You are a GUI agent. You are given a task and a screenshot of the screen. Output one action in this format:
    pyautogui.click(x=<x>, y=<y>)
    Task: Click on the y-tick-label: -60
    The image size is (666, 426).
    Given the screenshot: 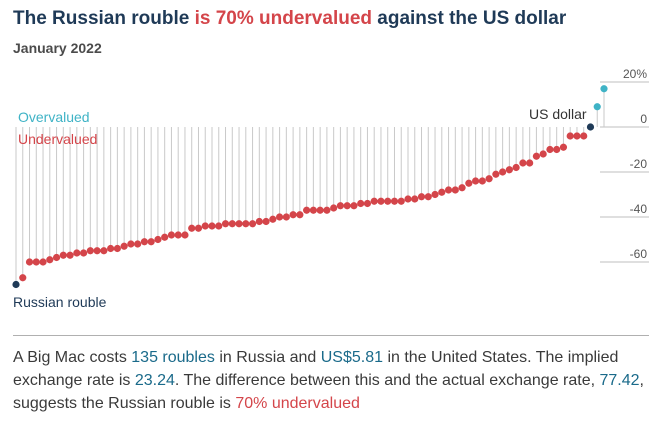 What is the action you would take?
    pyautogui.click(x=639, y=254)
    